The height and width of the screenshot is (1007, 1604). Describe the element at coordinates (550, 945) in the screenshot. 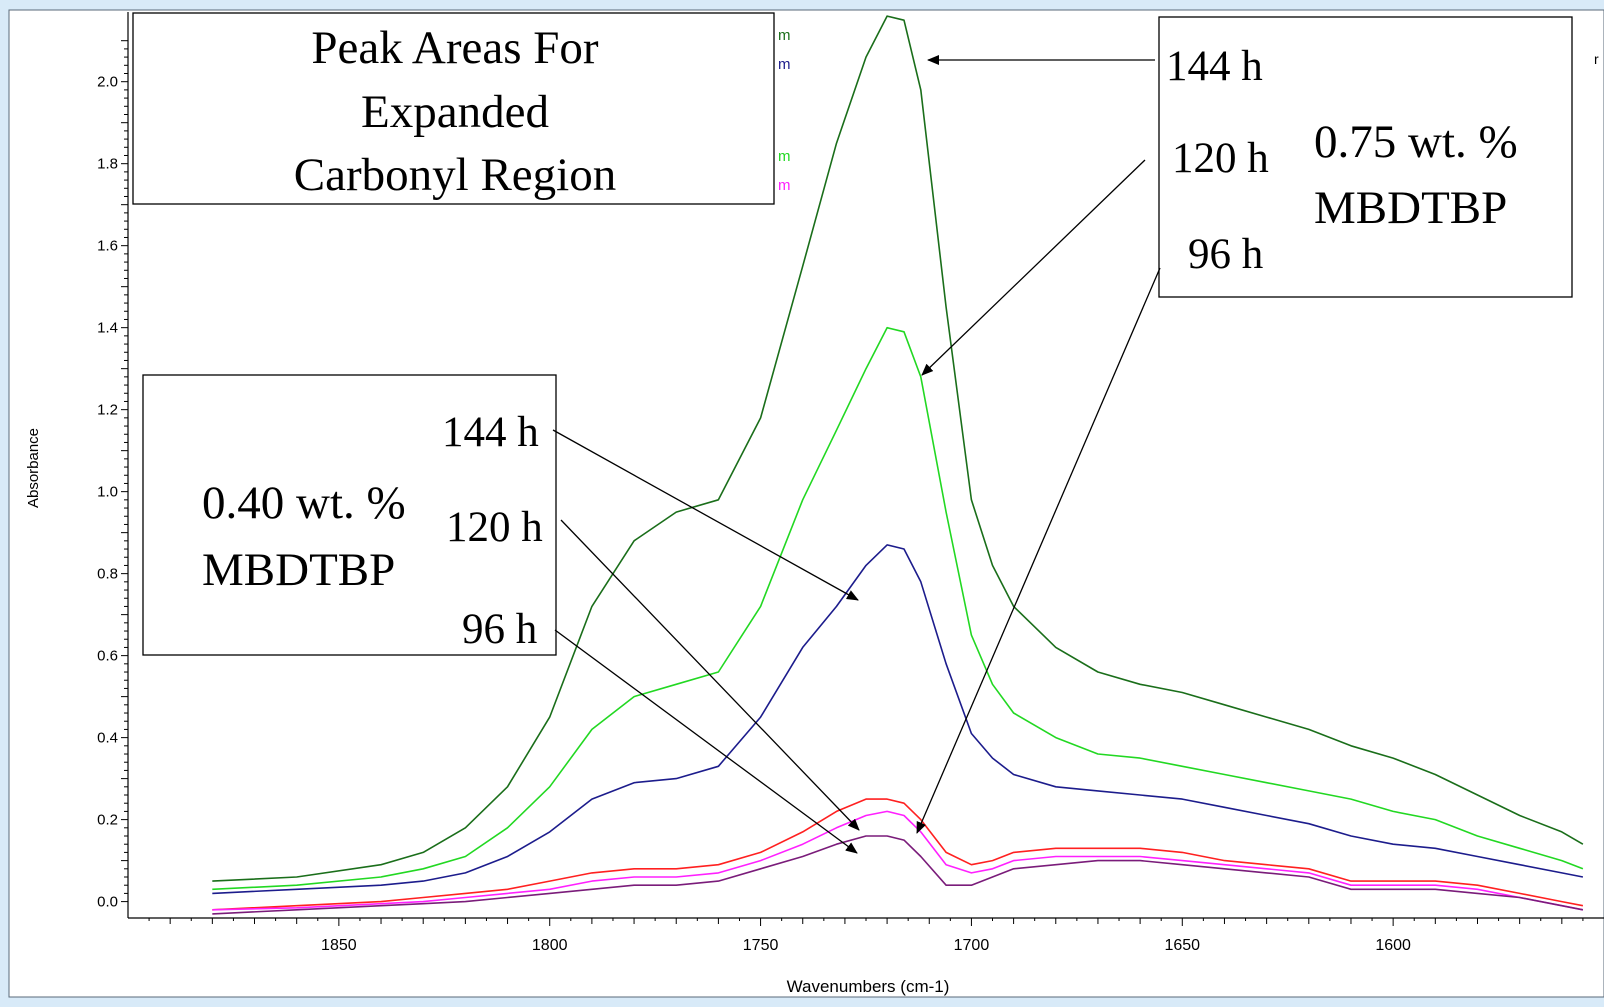

I see `x-tick-label: 1800` at that location.